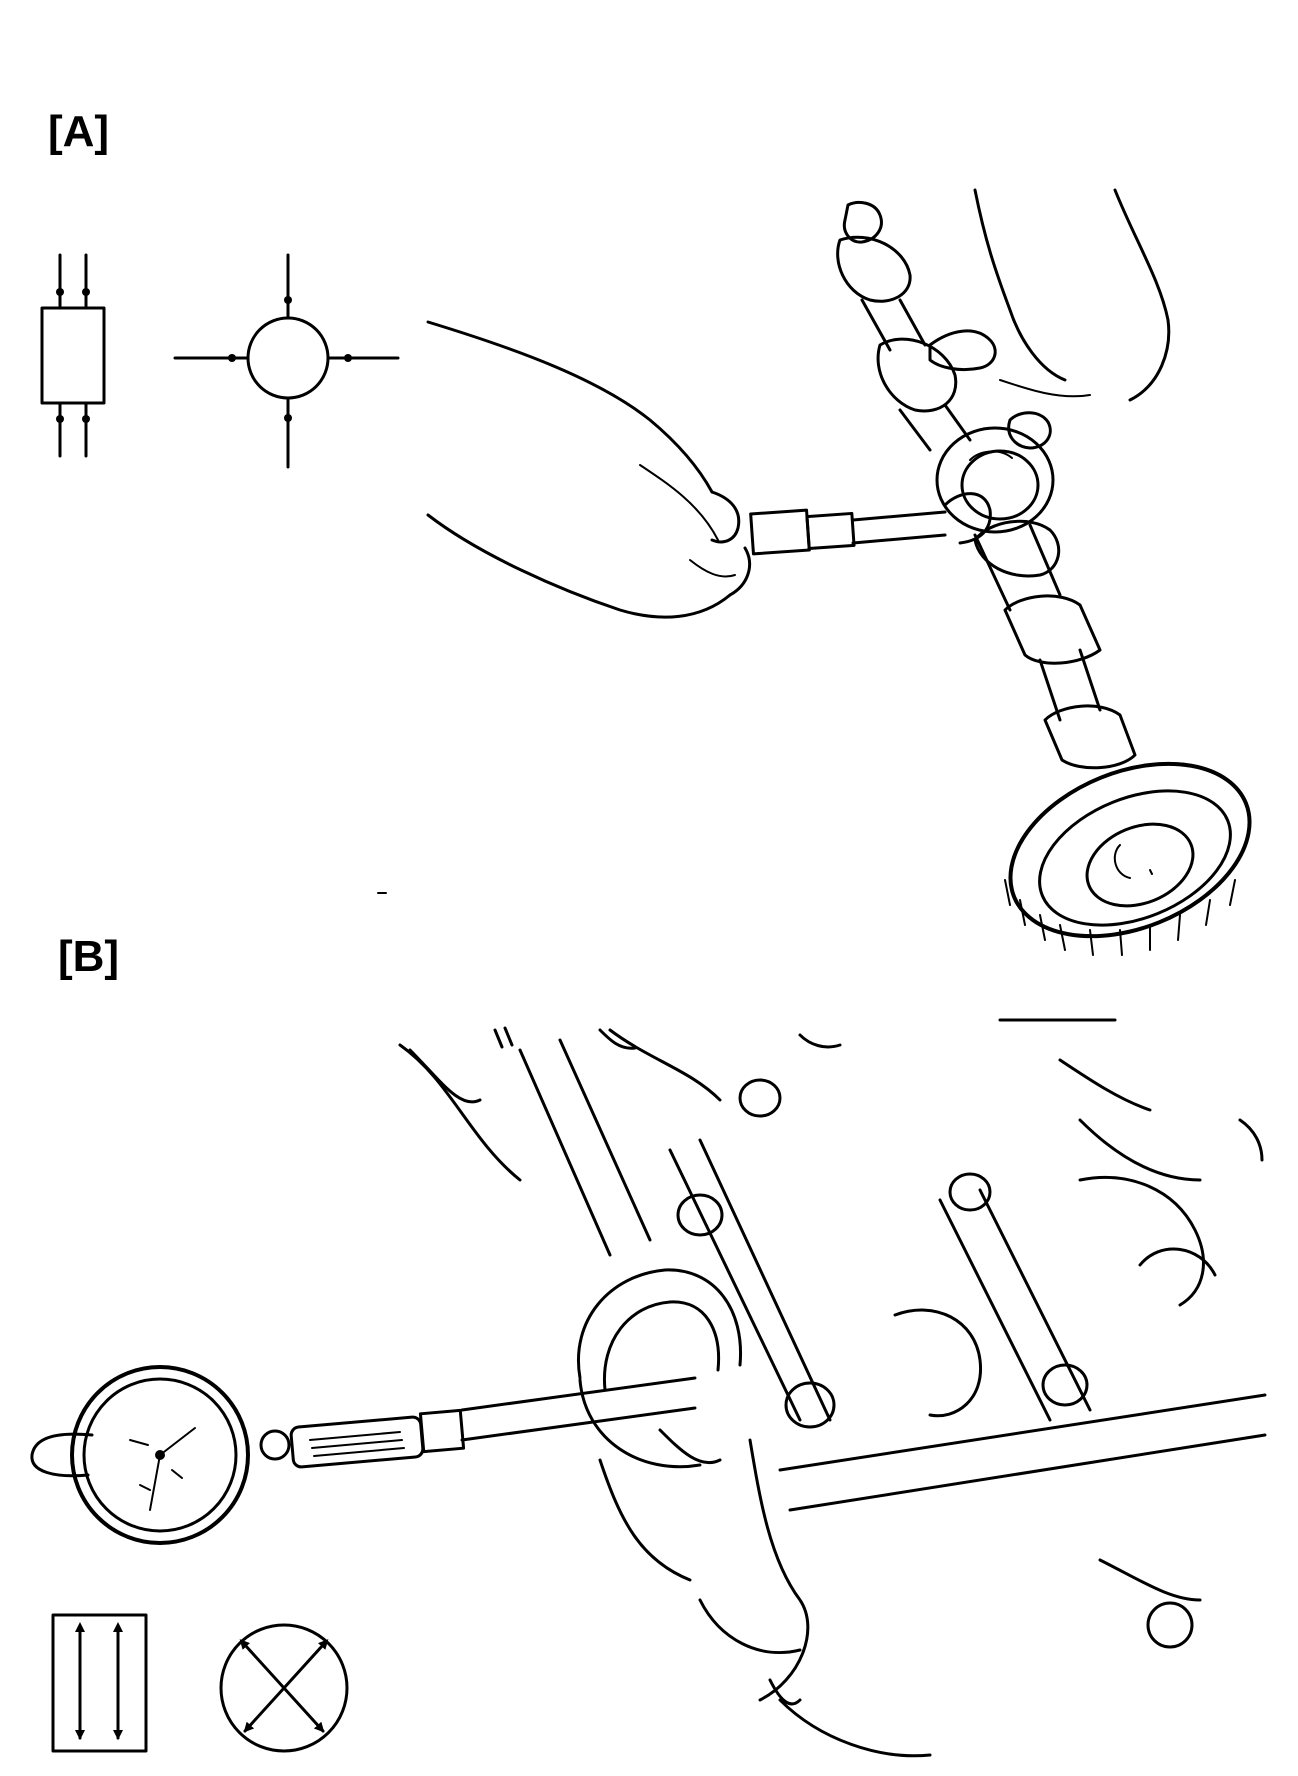  I want to click on measure-points-rectangle-icon, so click(73, 355).